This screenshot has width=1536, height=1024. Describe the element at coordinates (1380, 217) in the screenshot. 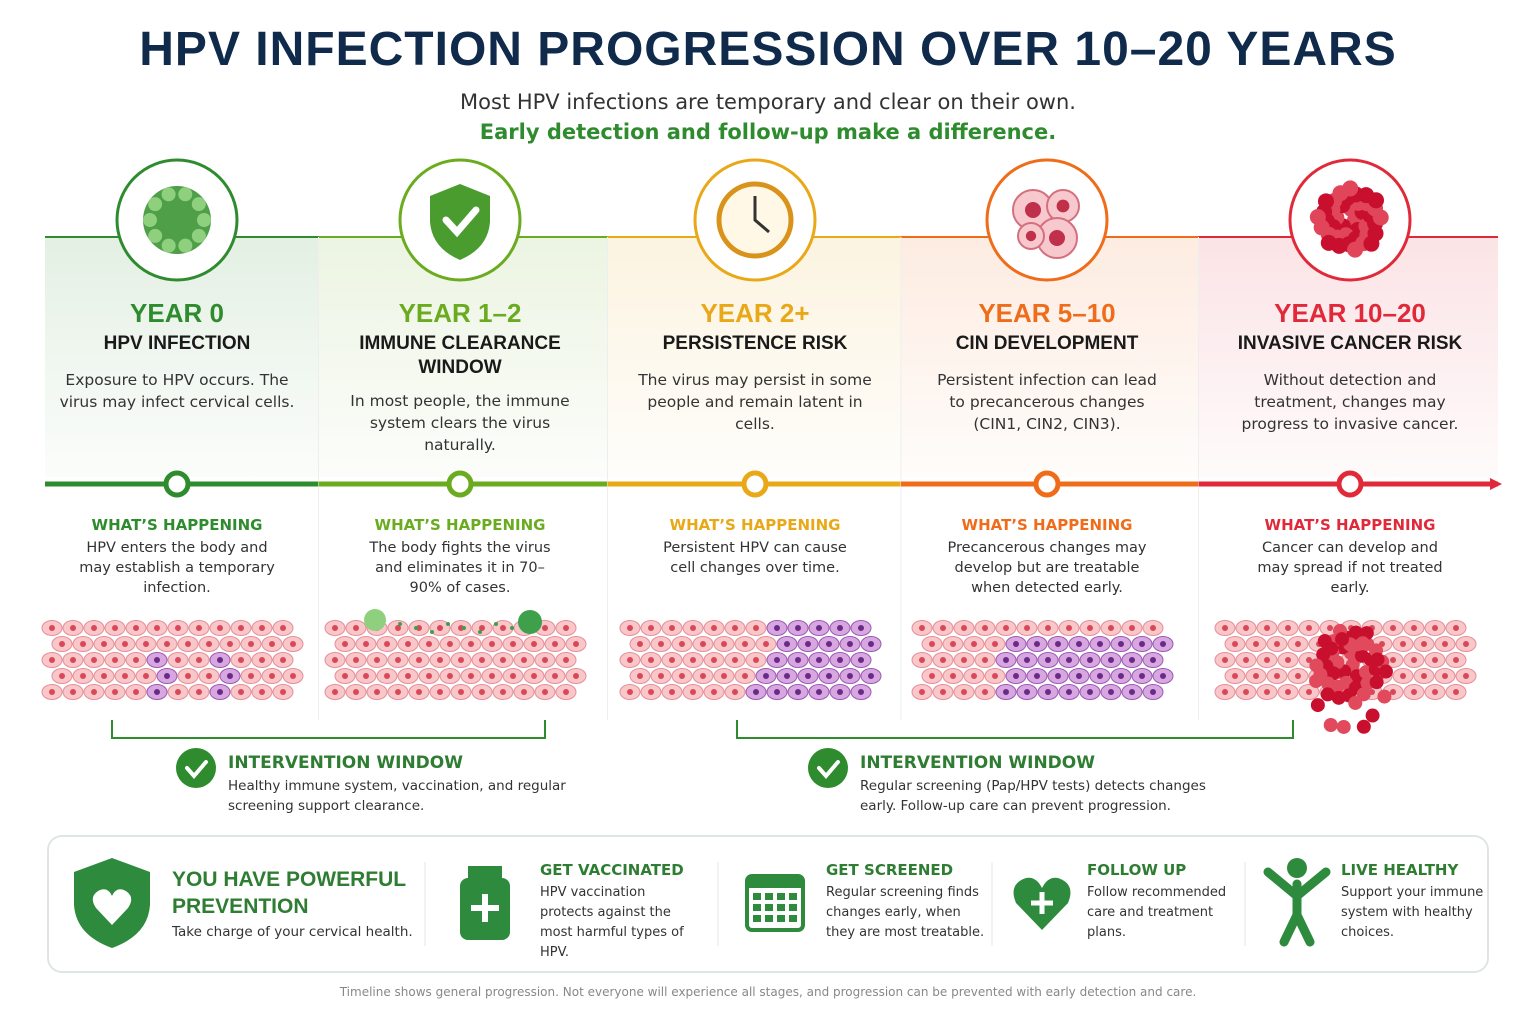

I see `tumor-cell` at that location.